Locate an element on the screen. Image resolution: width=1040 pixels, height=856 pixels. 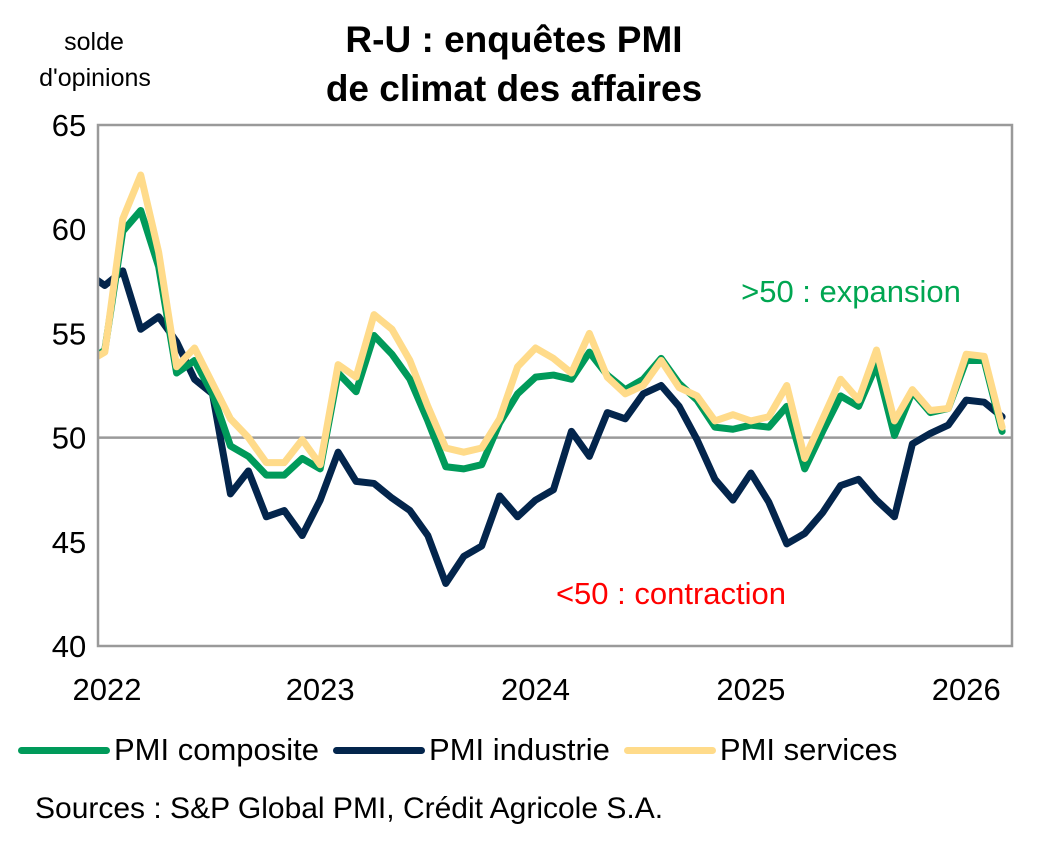
x-tick-label: 2023 is located at coordinates (320, 689).